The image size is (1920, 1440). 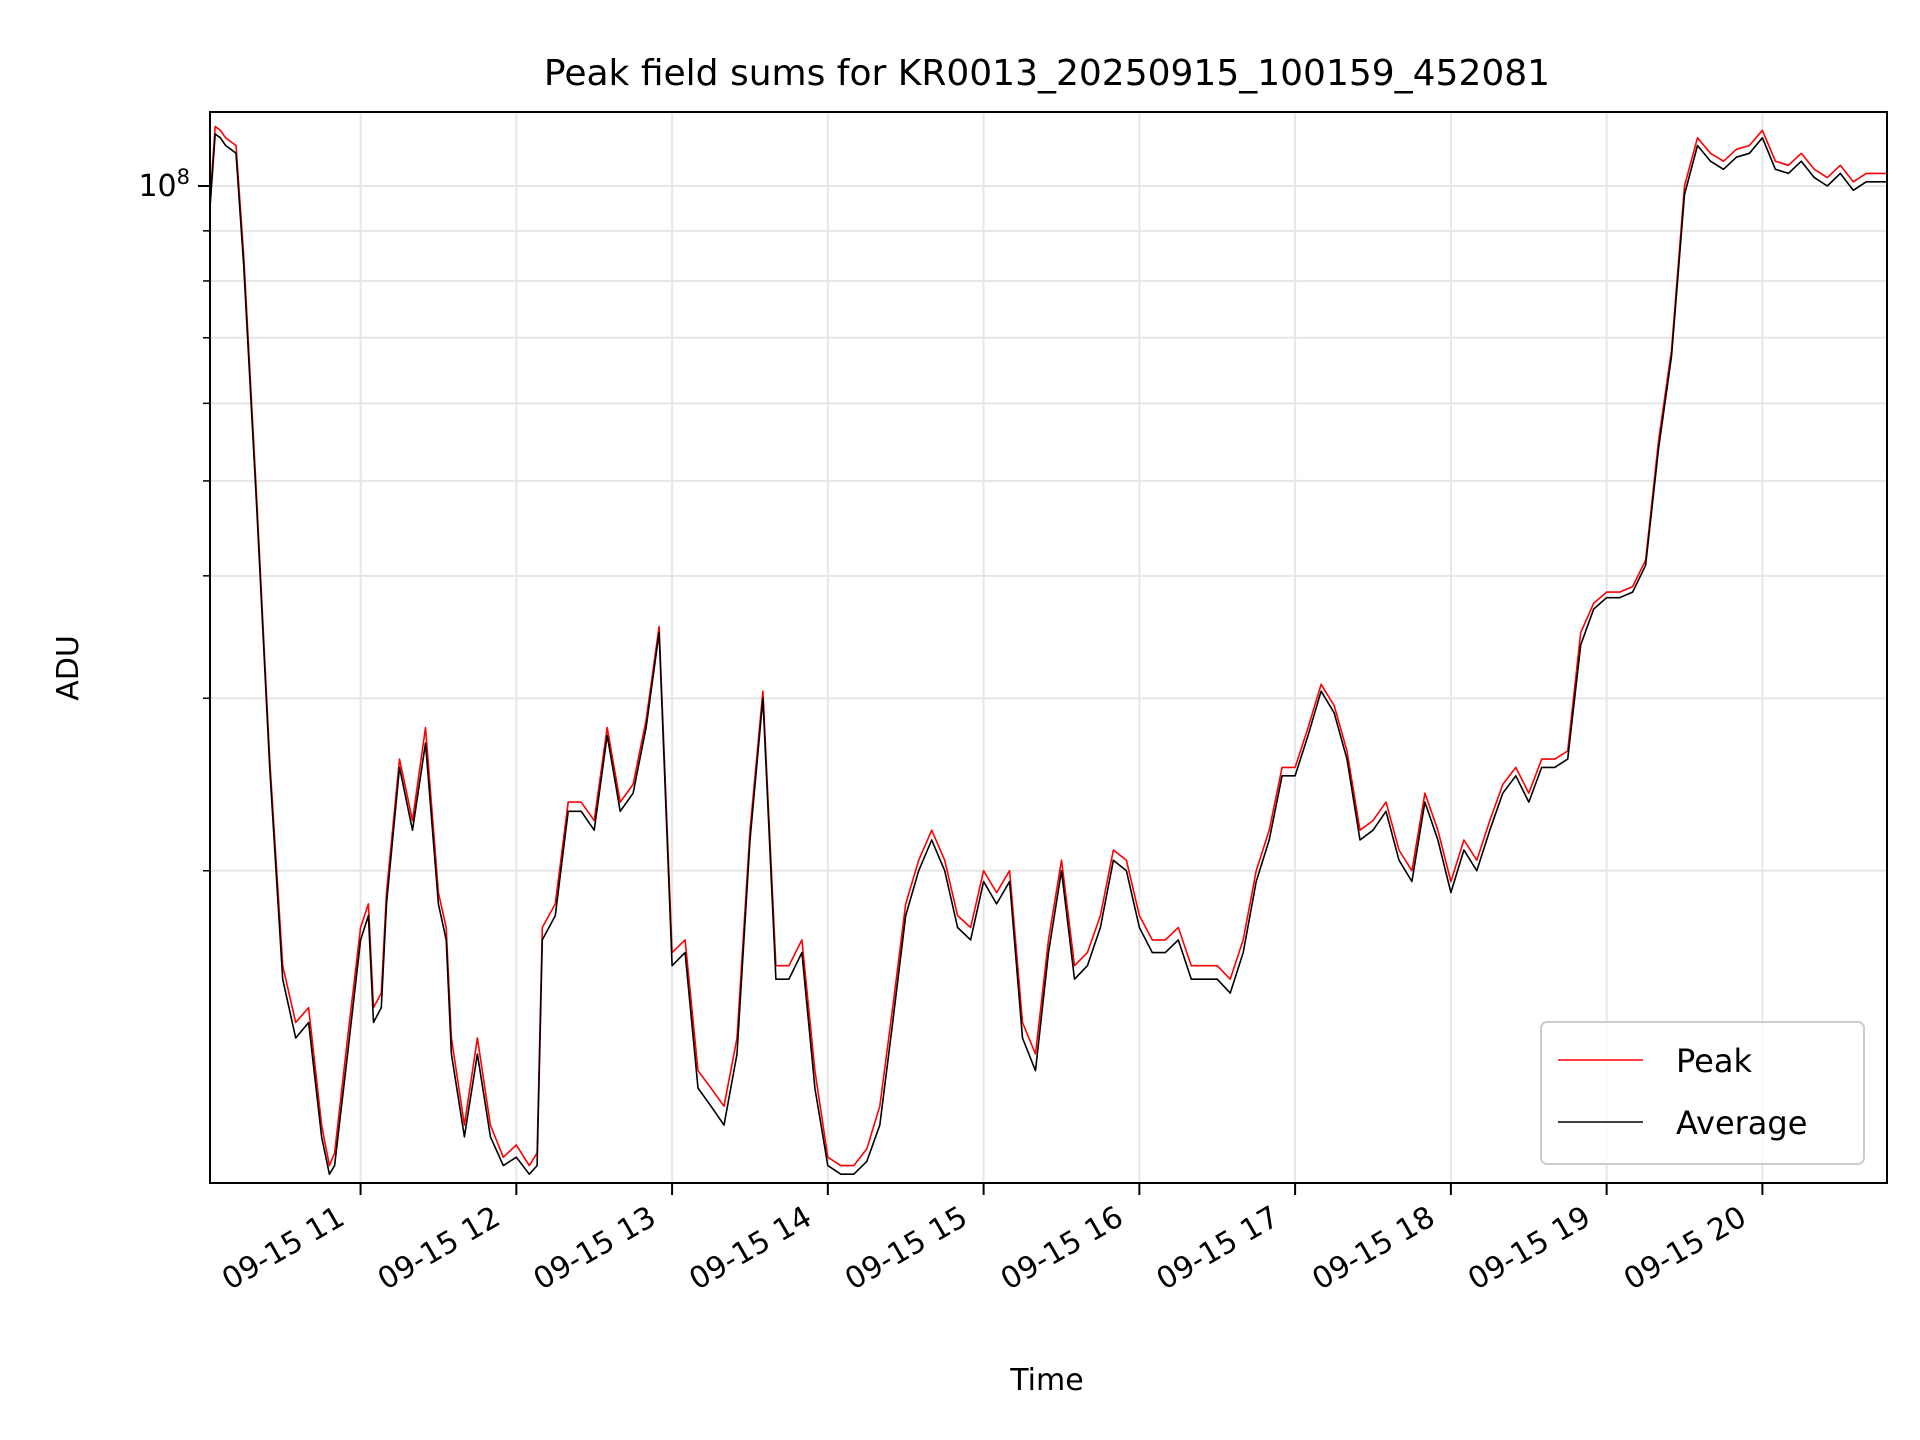 What do you see at coordinates (1714, 1061) in the screenshot?
I see `legend-label-peak: Peak` at bounding box center [1714, 1061].